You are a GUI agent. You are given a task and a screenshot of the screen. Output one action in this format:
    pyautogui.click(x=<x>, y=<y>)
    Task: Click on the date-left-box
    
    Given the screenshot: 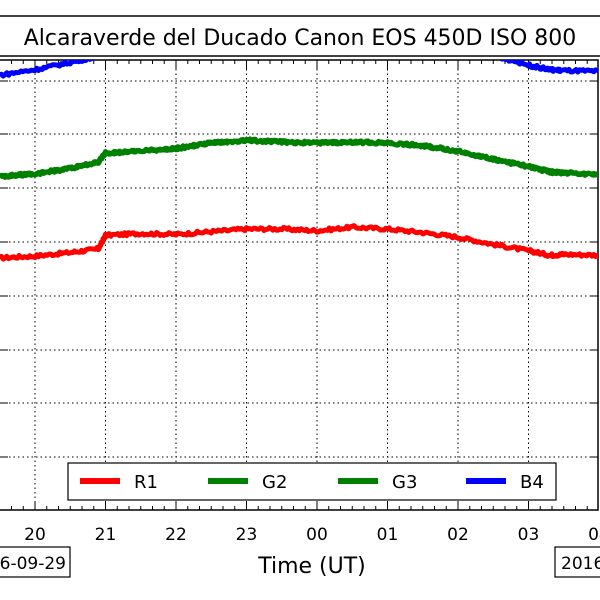 What is the action you would take?
    pyautogui.click(x=35, y=562)
    